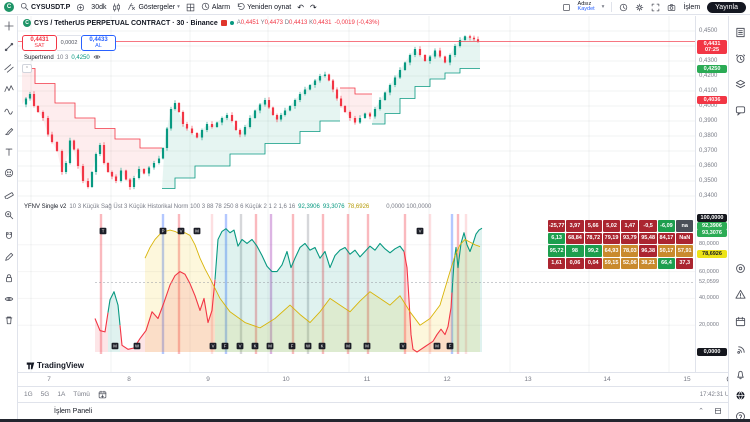 This screenshot has width=750, height=422. I want to click on pane-collapse-button: ⌃, so click(27, 68).